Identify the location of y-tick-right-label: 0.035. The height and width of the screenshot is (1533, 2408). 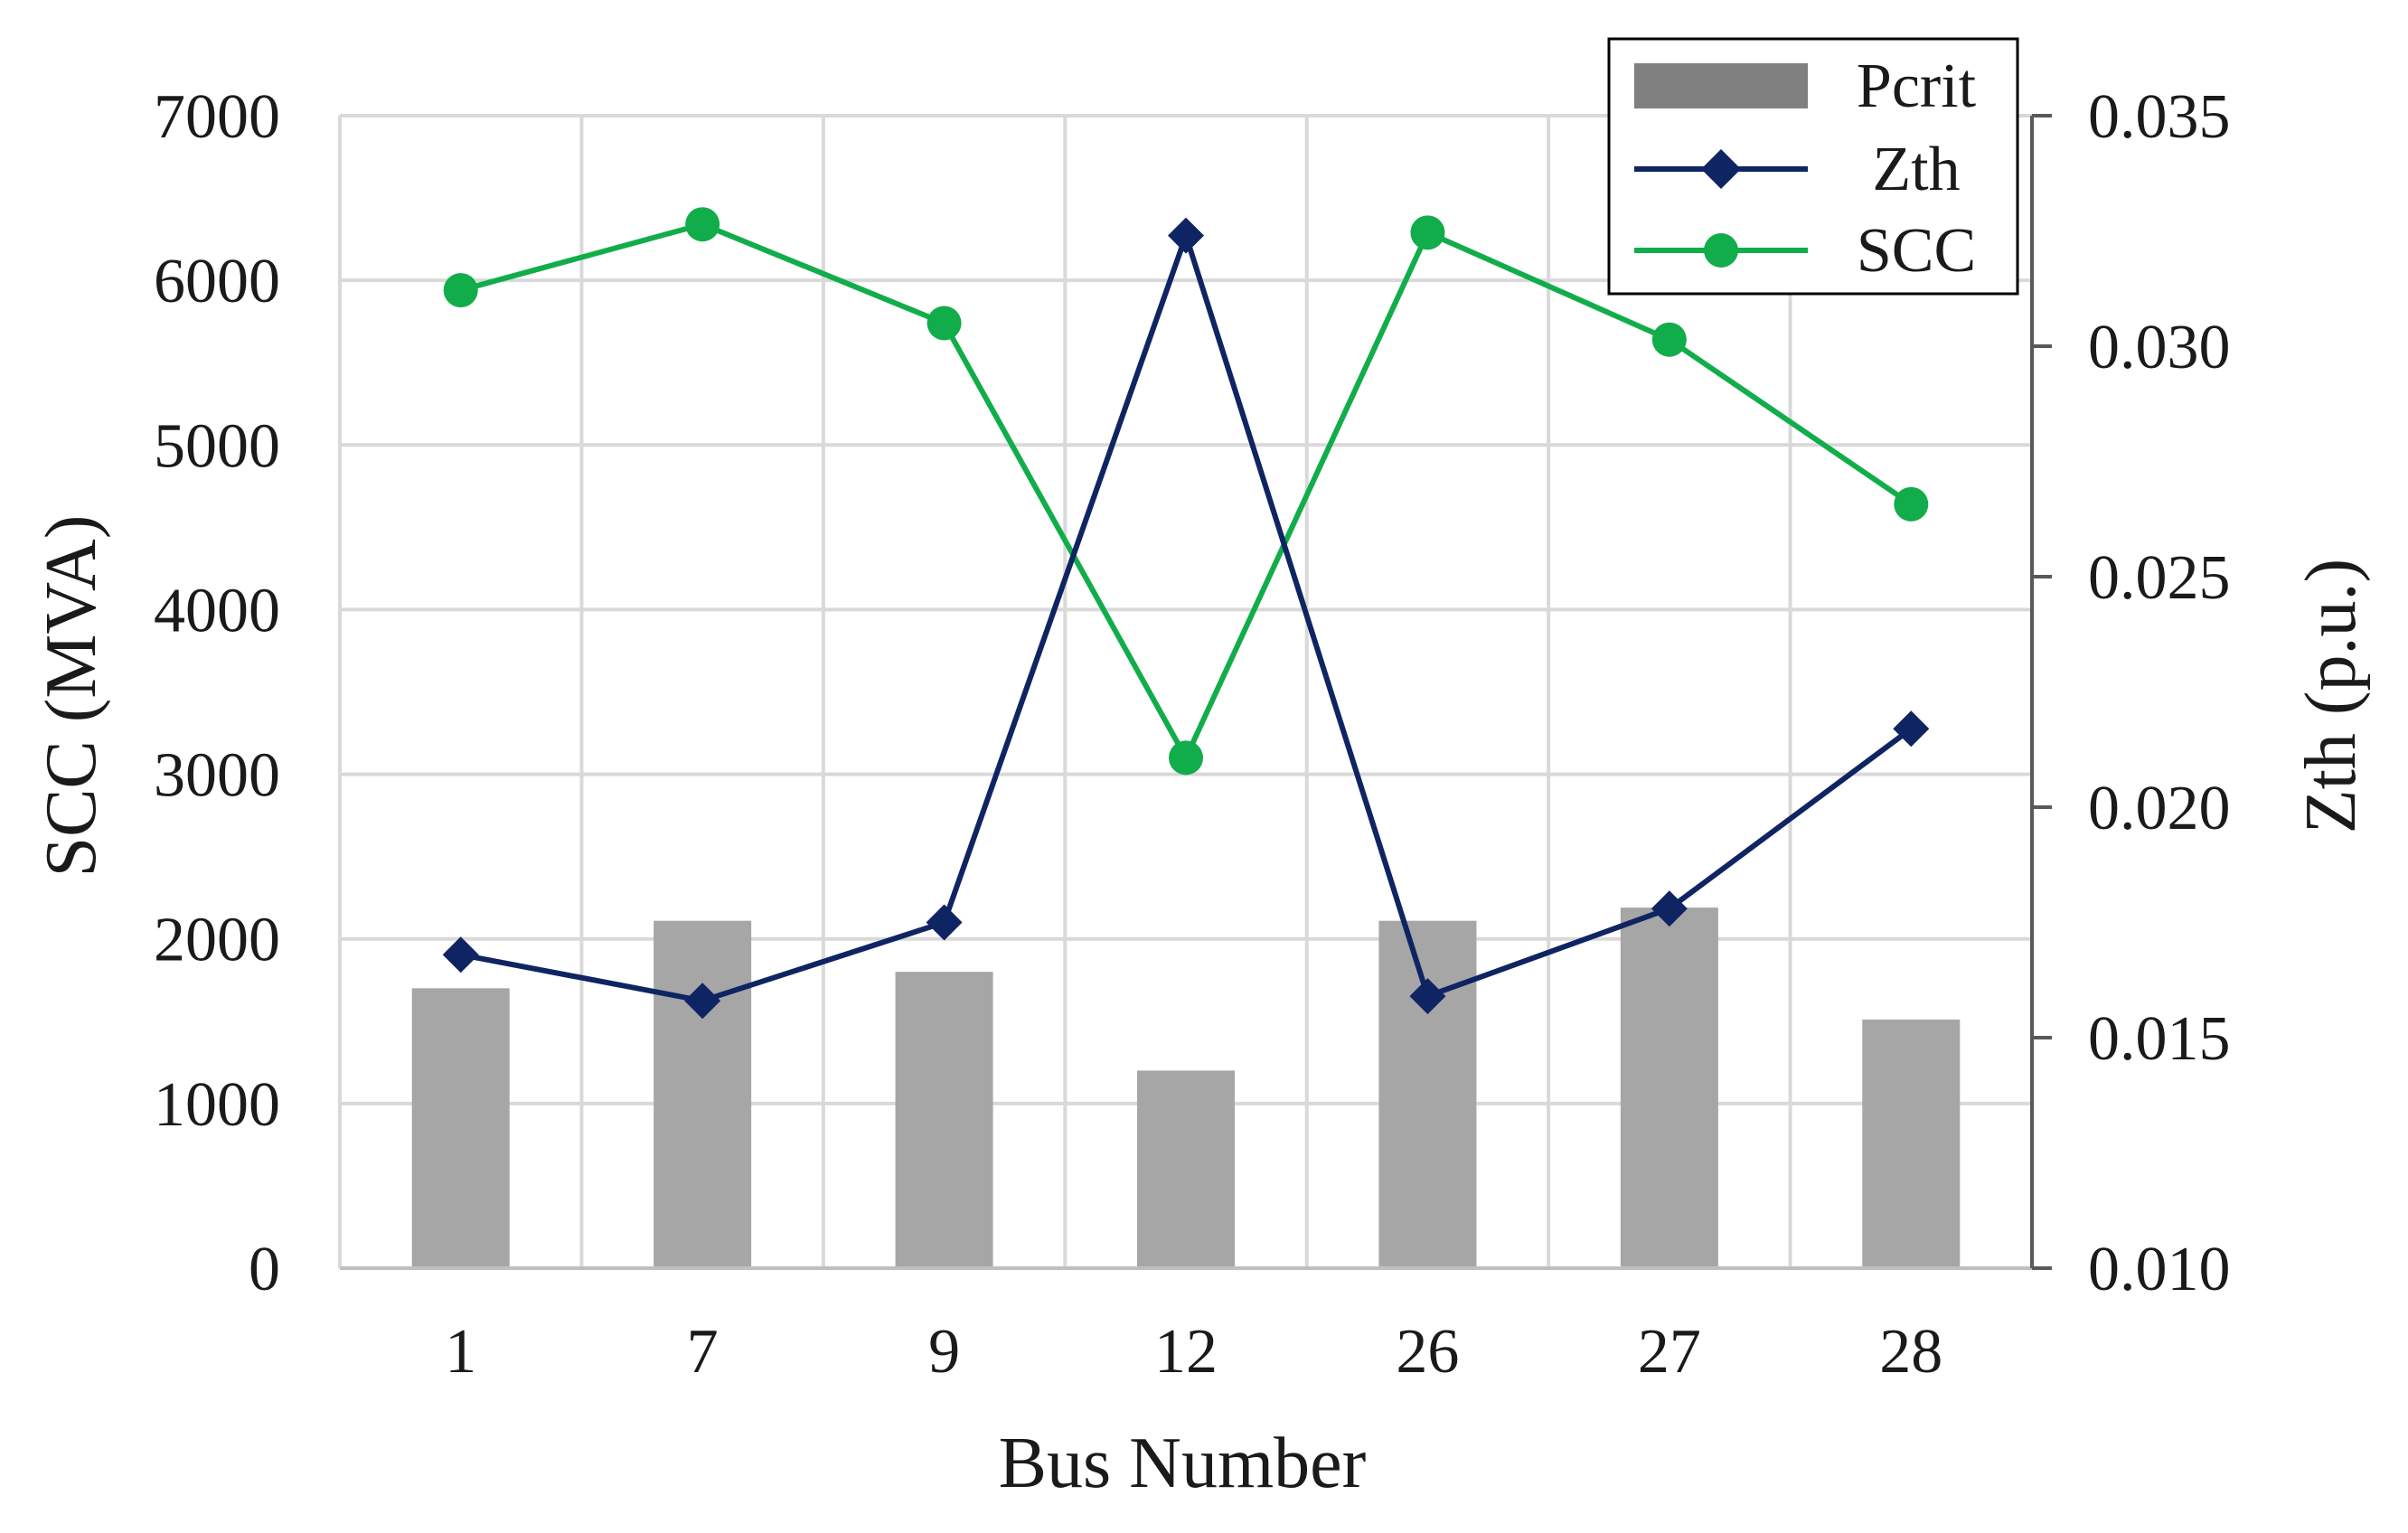
(2159, 117).